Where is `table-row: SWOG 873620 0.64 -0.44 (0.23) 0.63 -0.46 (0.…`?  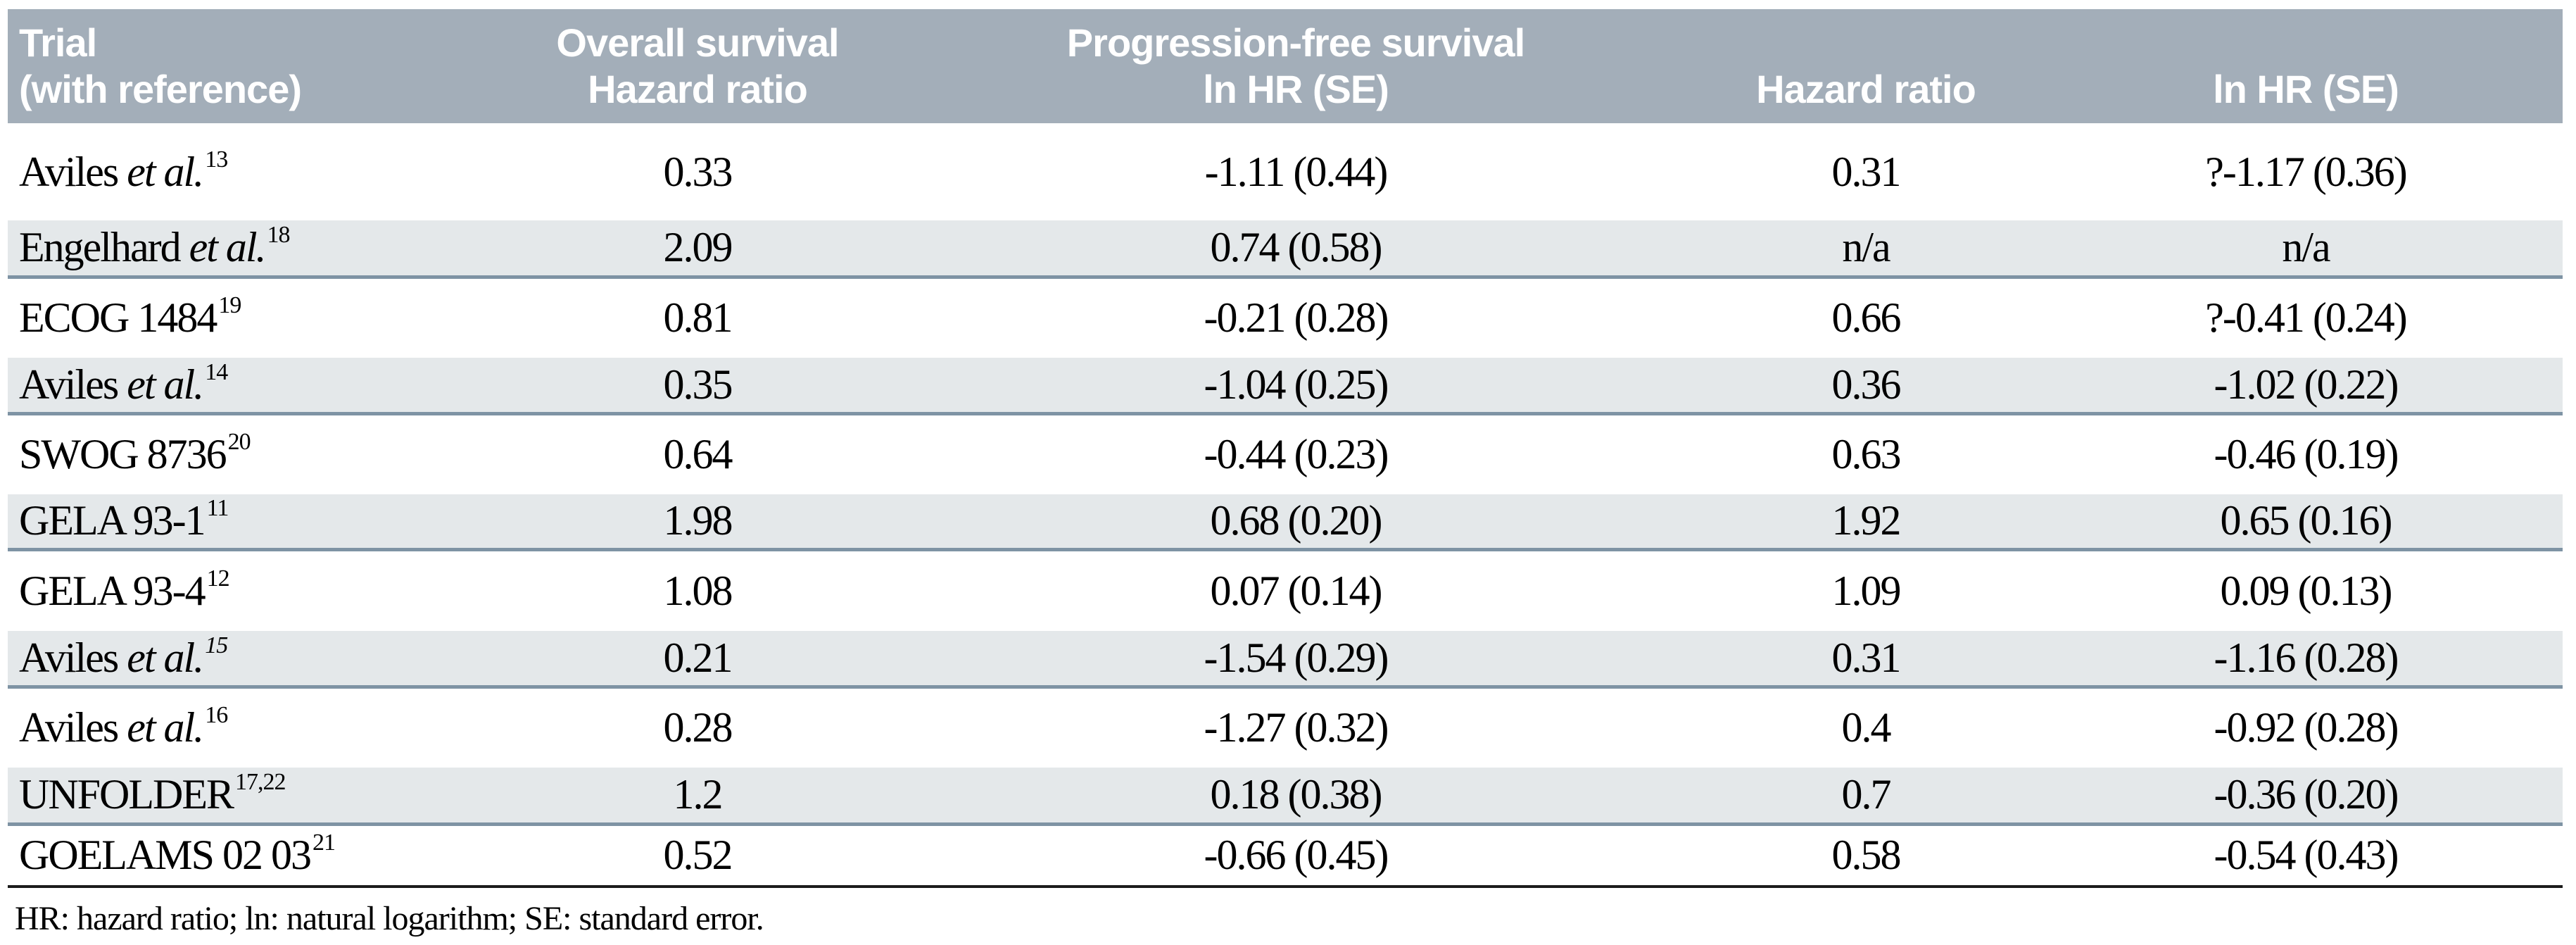
table-row: SWOG 873620 0.64 -0.44 (0.23) 0.63 -0.46 (0.… is located at coordinates (1285, 453).